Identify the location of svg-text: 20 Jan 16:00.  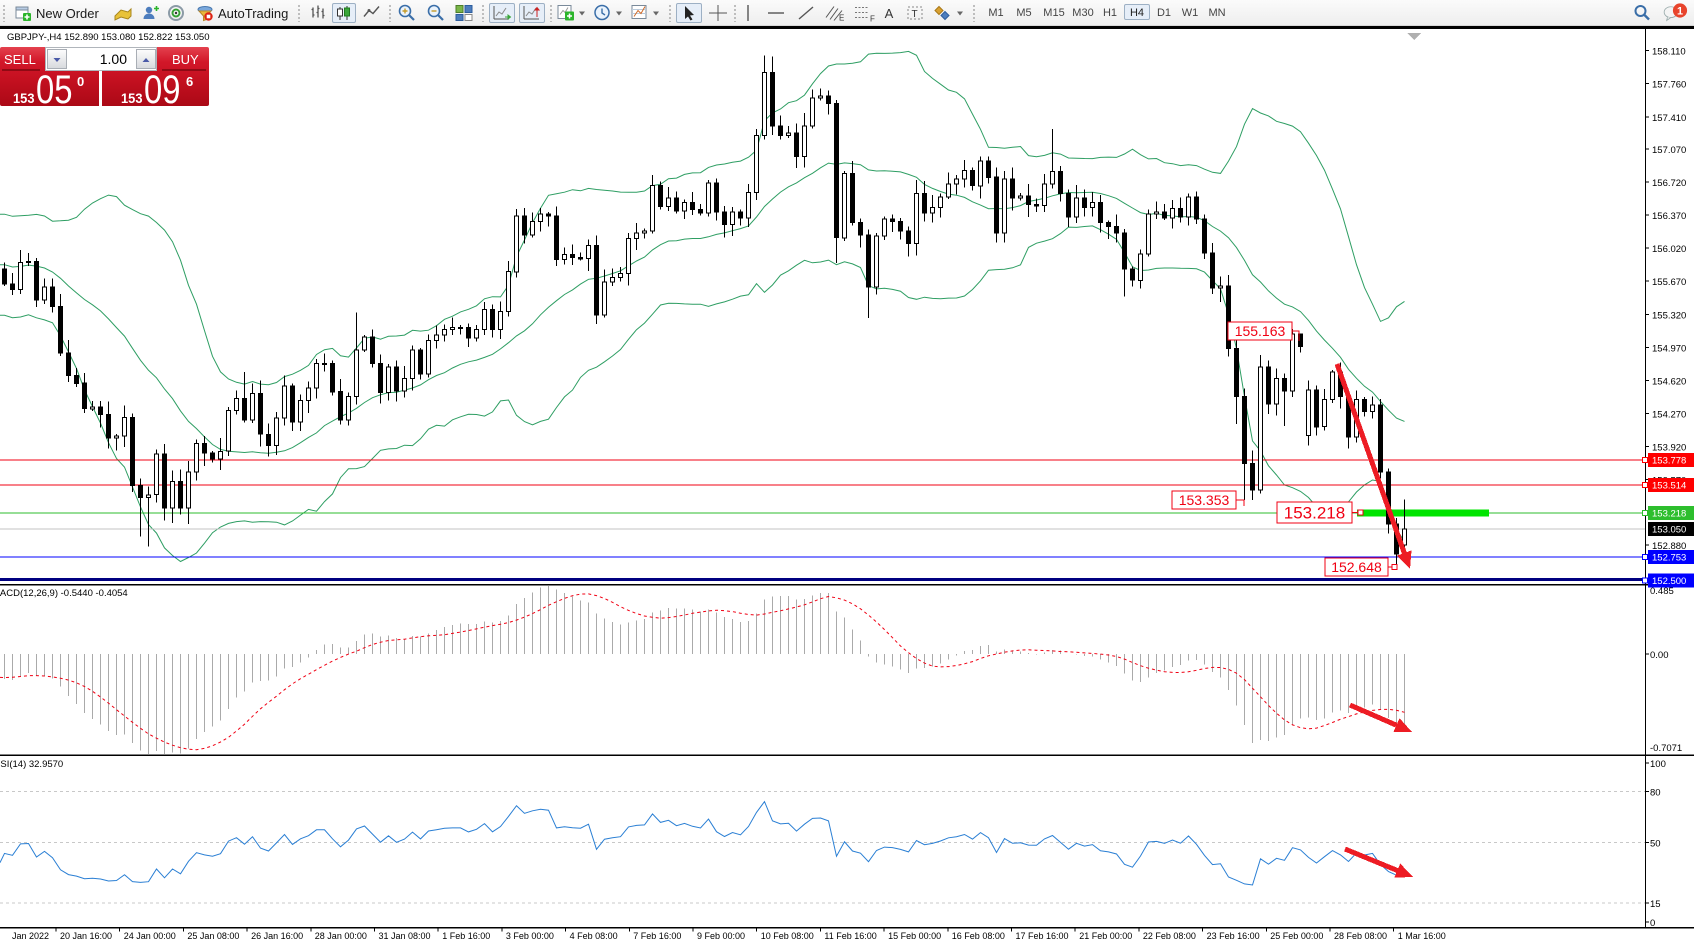
(86, 936).